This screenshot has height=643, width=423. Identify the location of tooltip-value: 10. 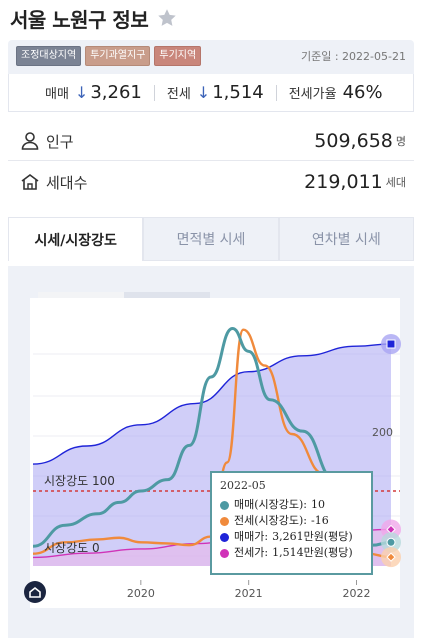
(318, 504).